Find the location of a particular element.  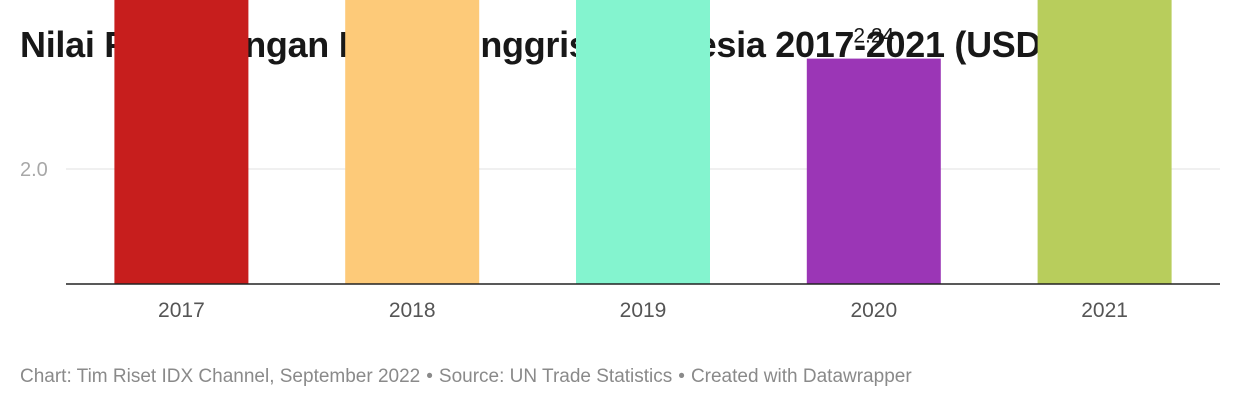

bar-2018 is located at coordinates (412, 142).